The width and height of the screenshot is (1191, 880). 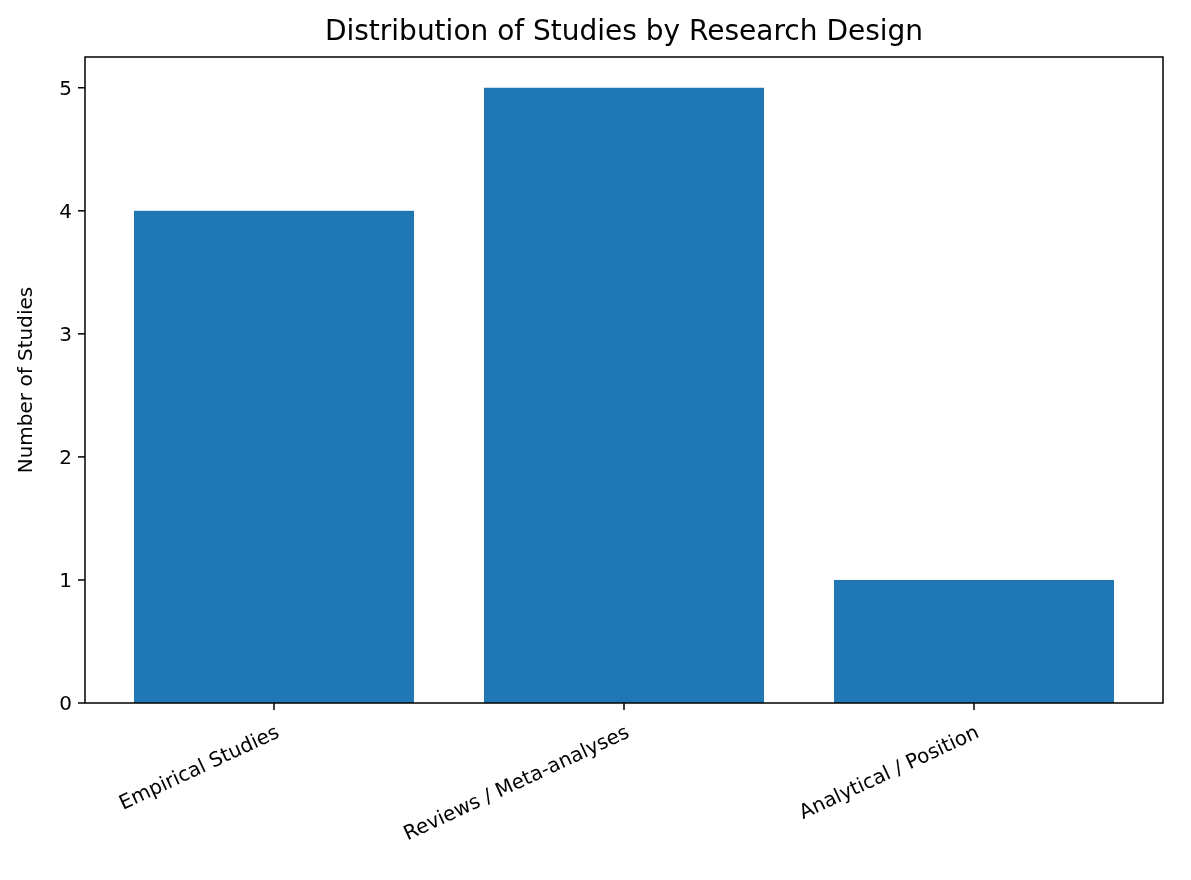 What do you see at coordinates (65, 333) in the screenshot?
I see `y-tick-label: 3` at bounding box center [65, 333].